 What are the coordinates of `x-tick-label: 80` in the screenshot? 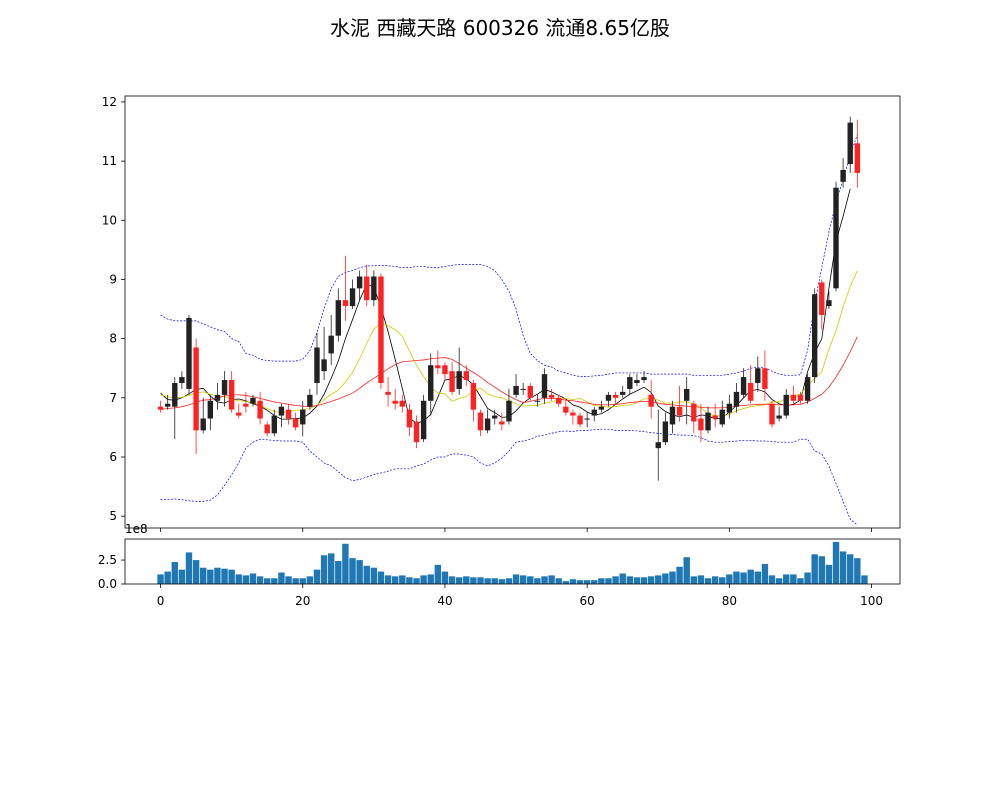 It's located at (729, 601).